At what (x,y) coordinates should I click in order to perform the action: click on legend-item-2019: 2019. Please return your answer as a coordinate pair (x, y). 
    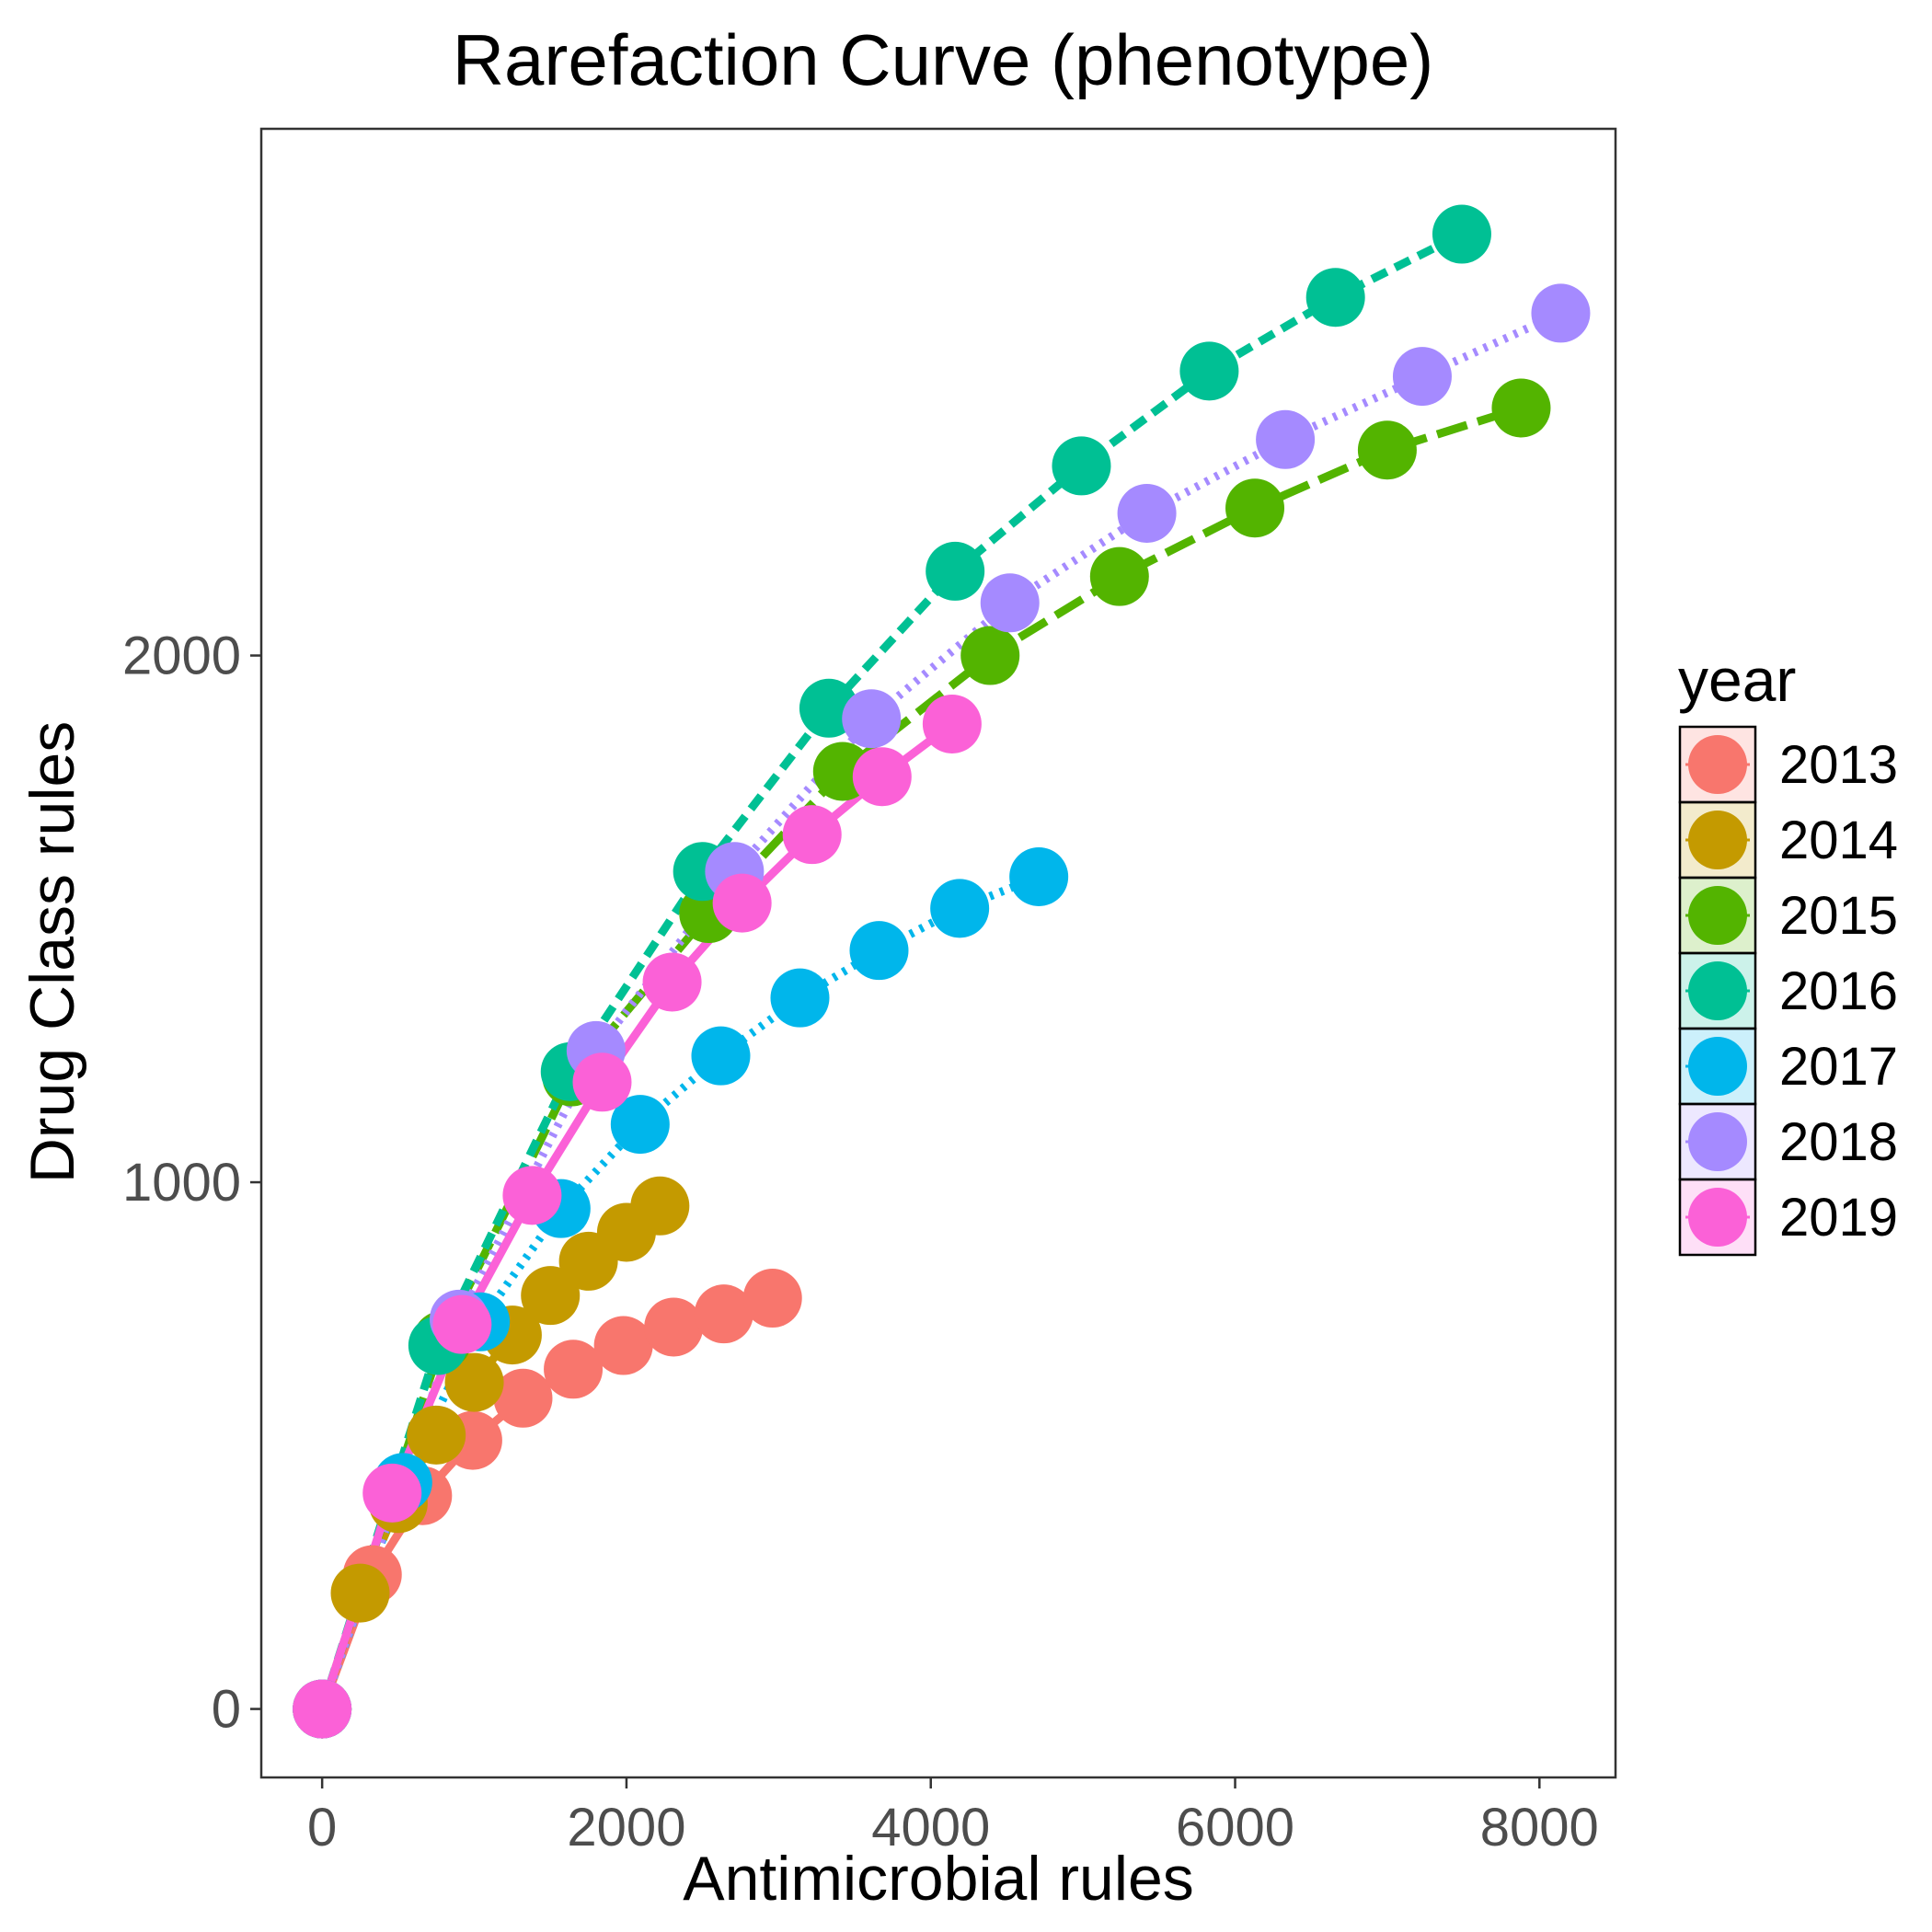
    Looking at the image, I should click on (1788, 1217).